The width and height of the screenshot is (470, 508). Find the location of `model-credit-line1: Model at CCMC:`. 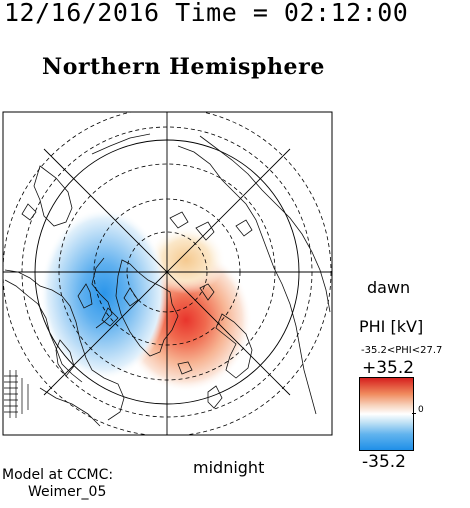

model-credit-line1: Model at CCMC: is located at coordinates (58, 475).